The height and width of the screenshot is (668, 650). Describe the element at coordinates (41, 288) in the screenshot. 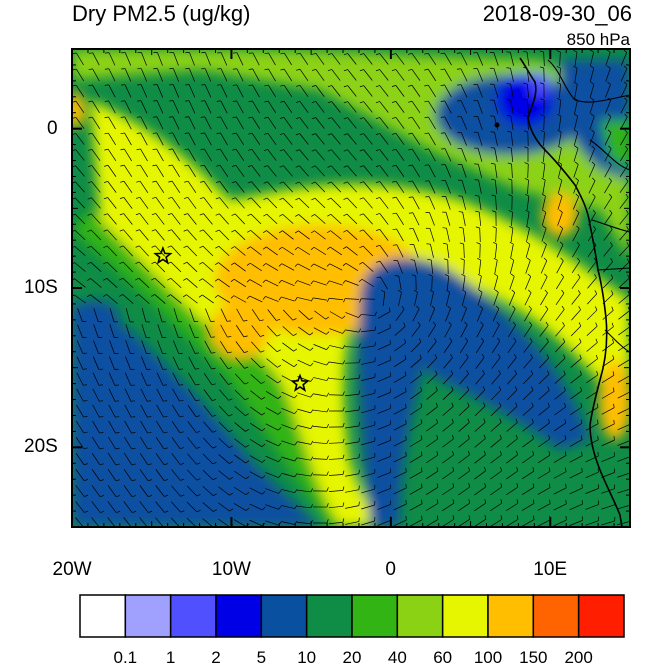

I see `y-tick-label: 10S` at that location.